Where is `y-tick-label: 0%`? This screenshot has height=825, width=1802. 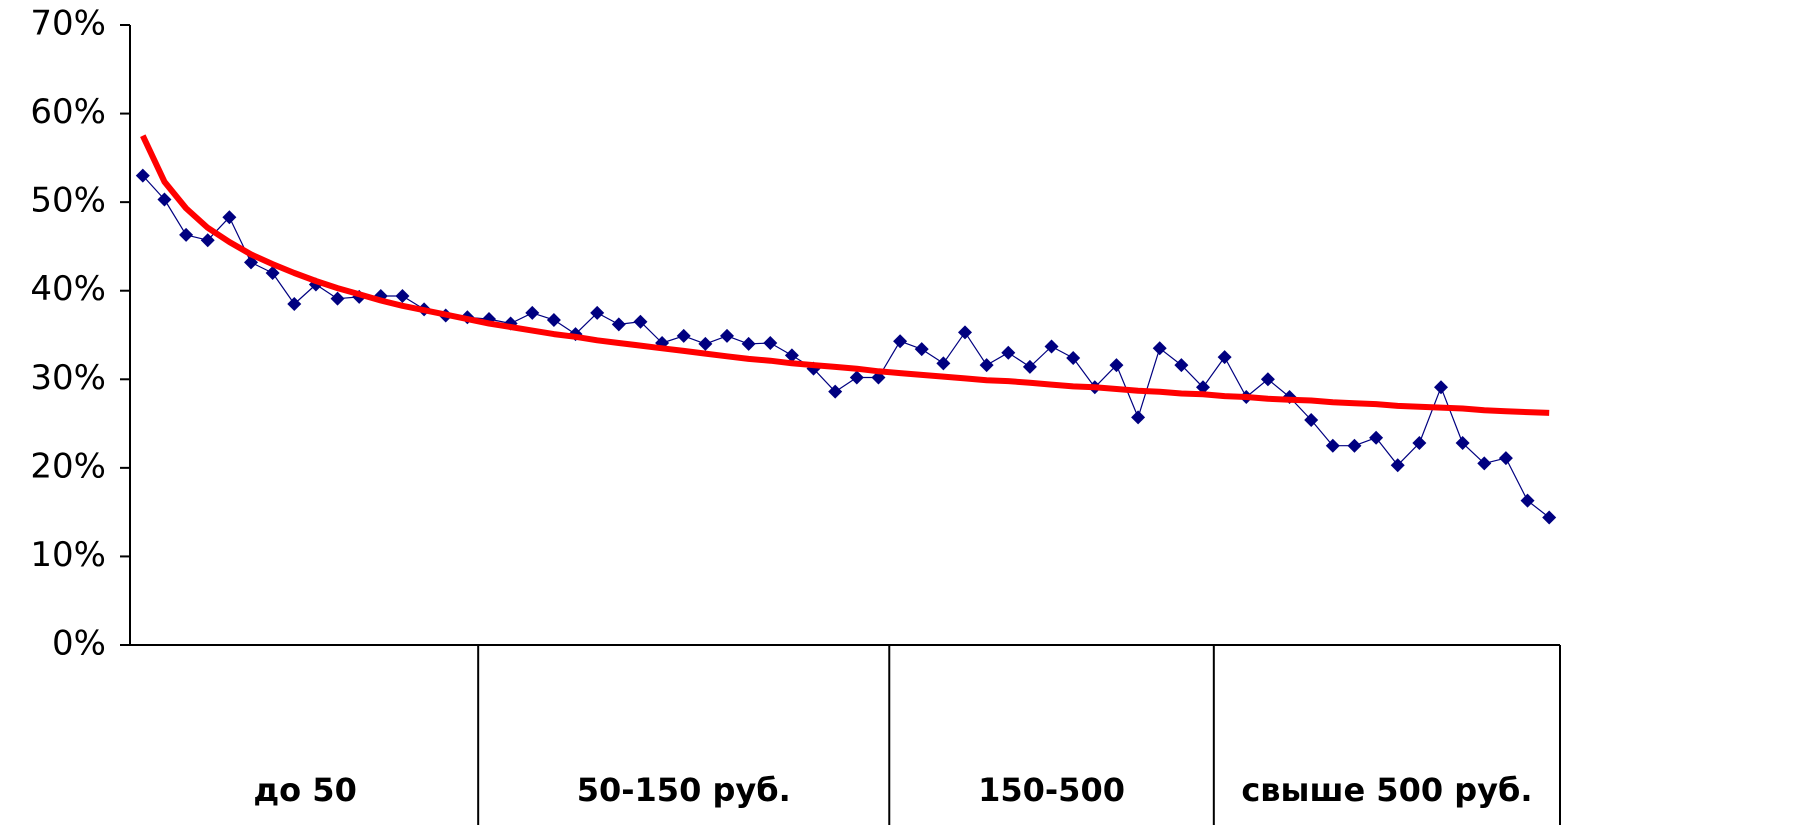
y-tick-label: 0% is located at coordinates (79, 644).